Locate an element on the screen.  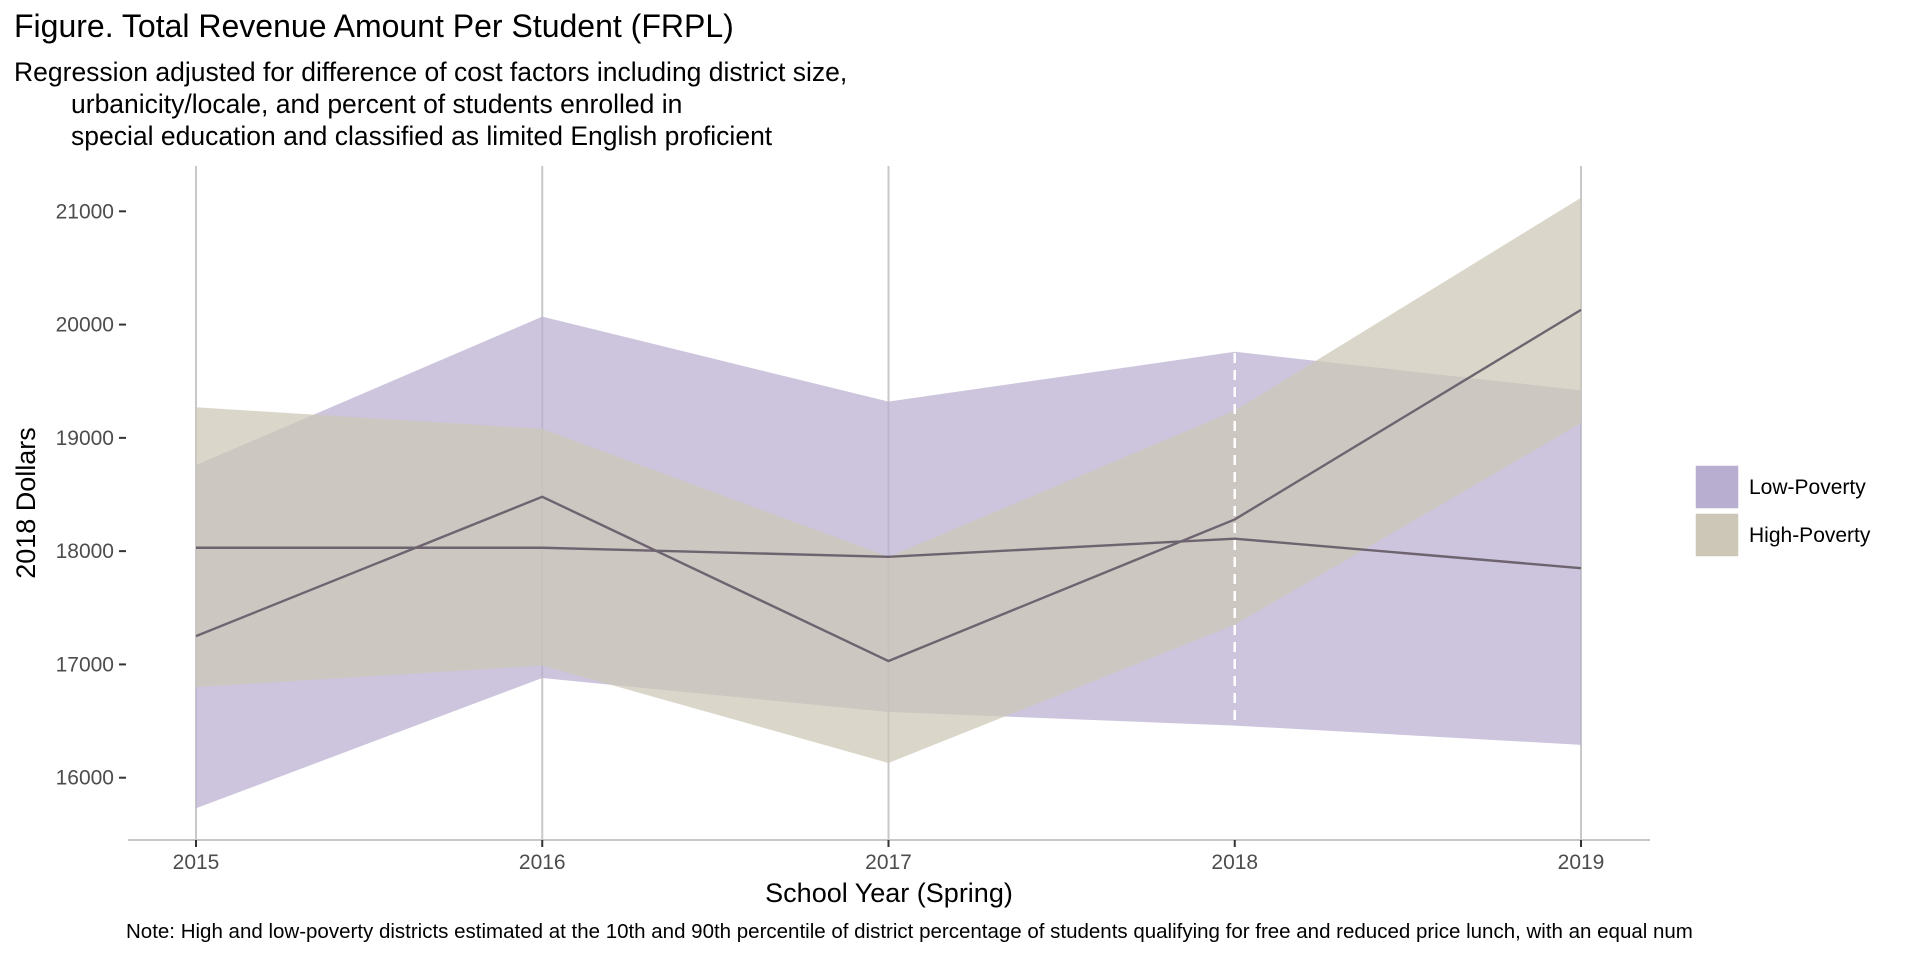
y-tick-label-16000: 16000 is located at coordinates (85, 778).